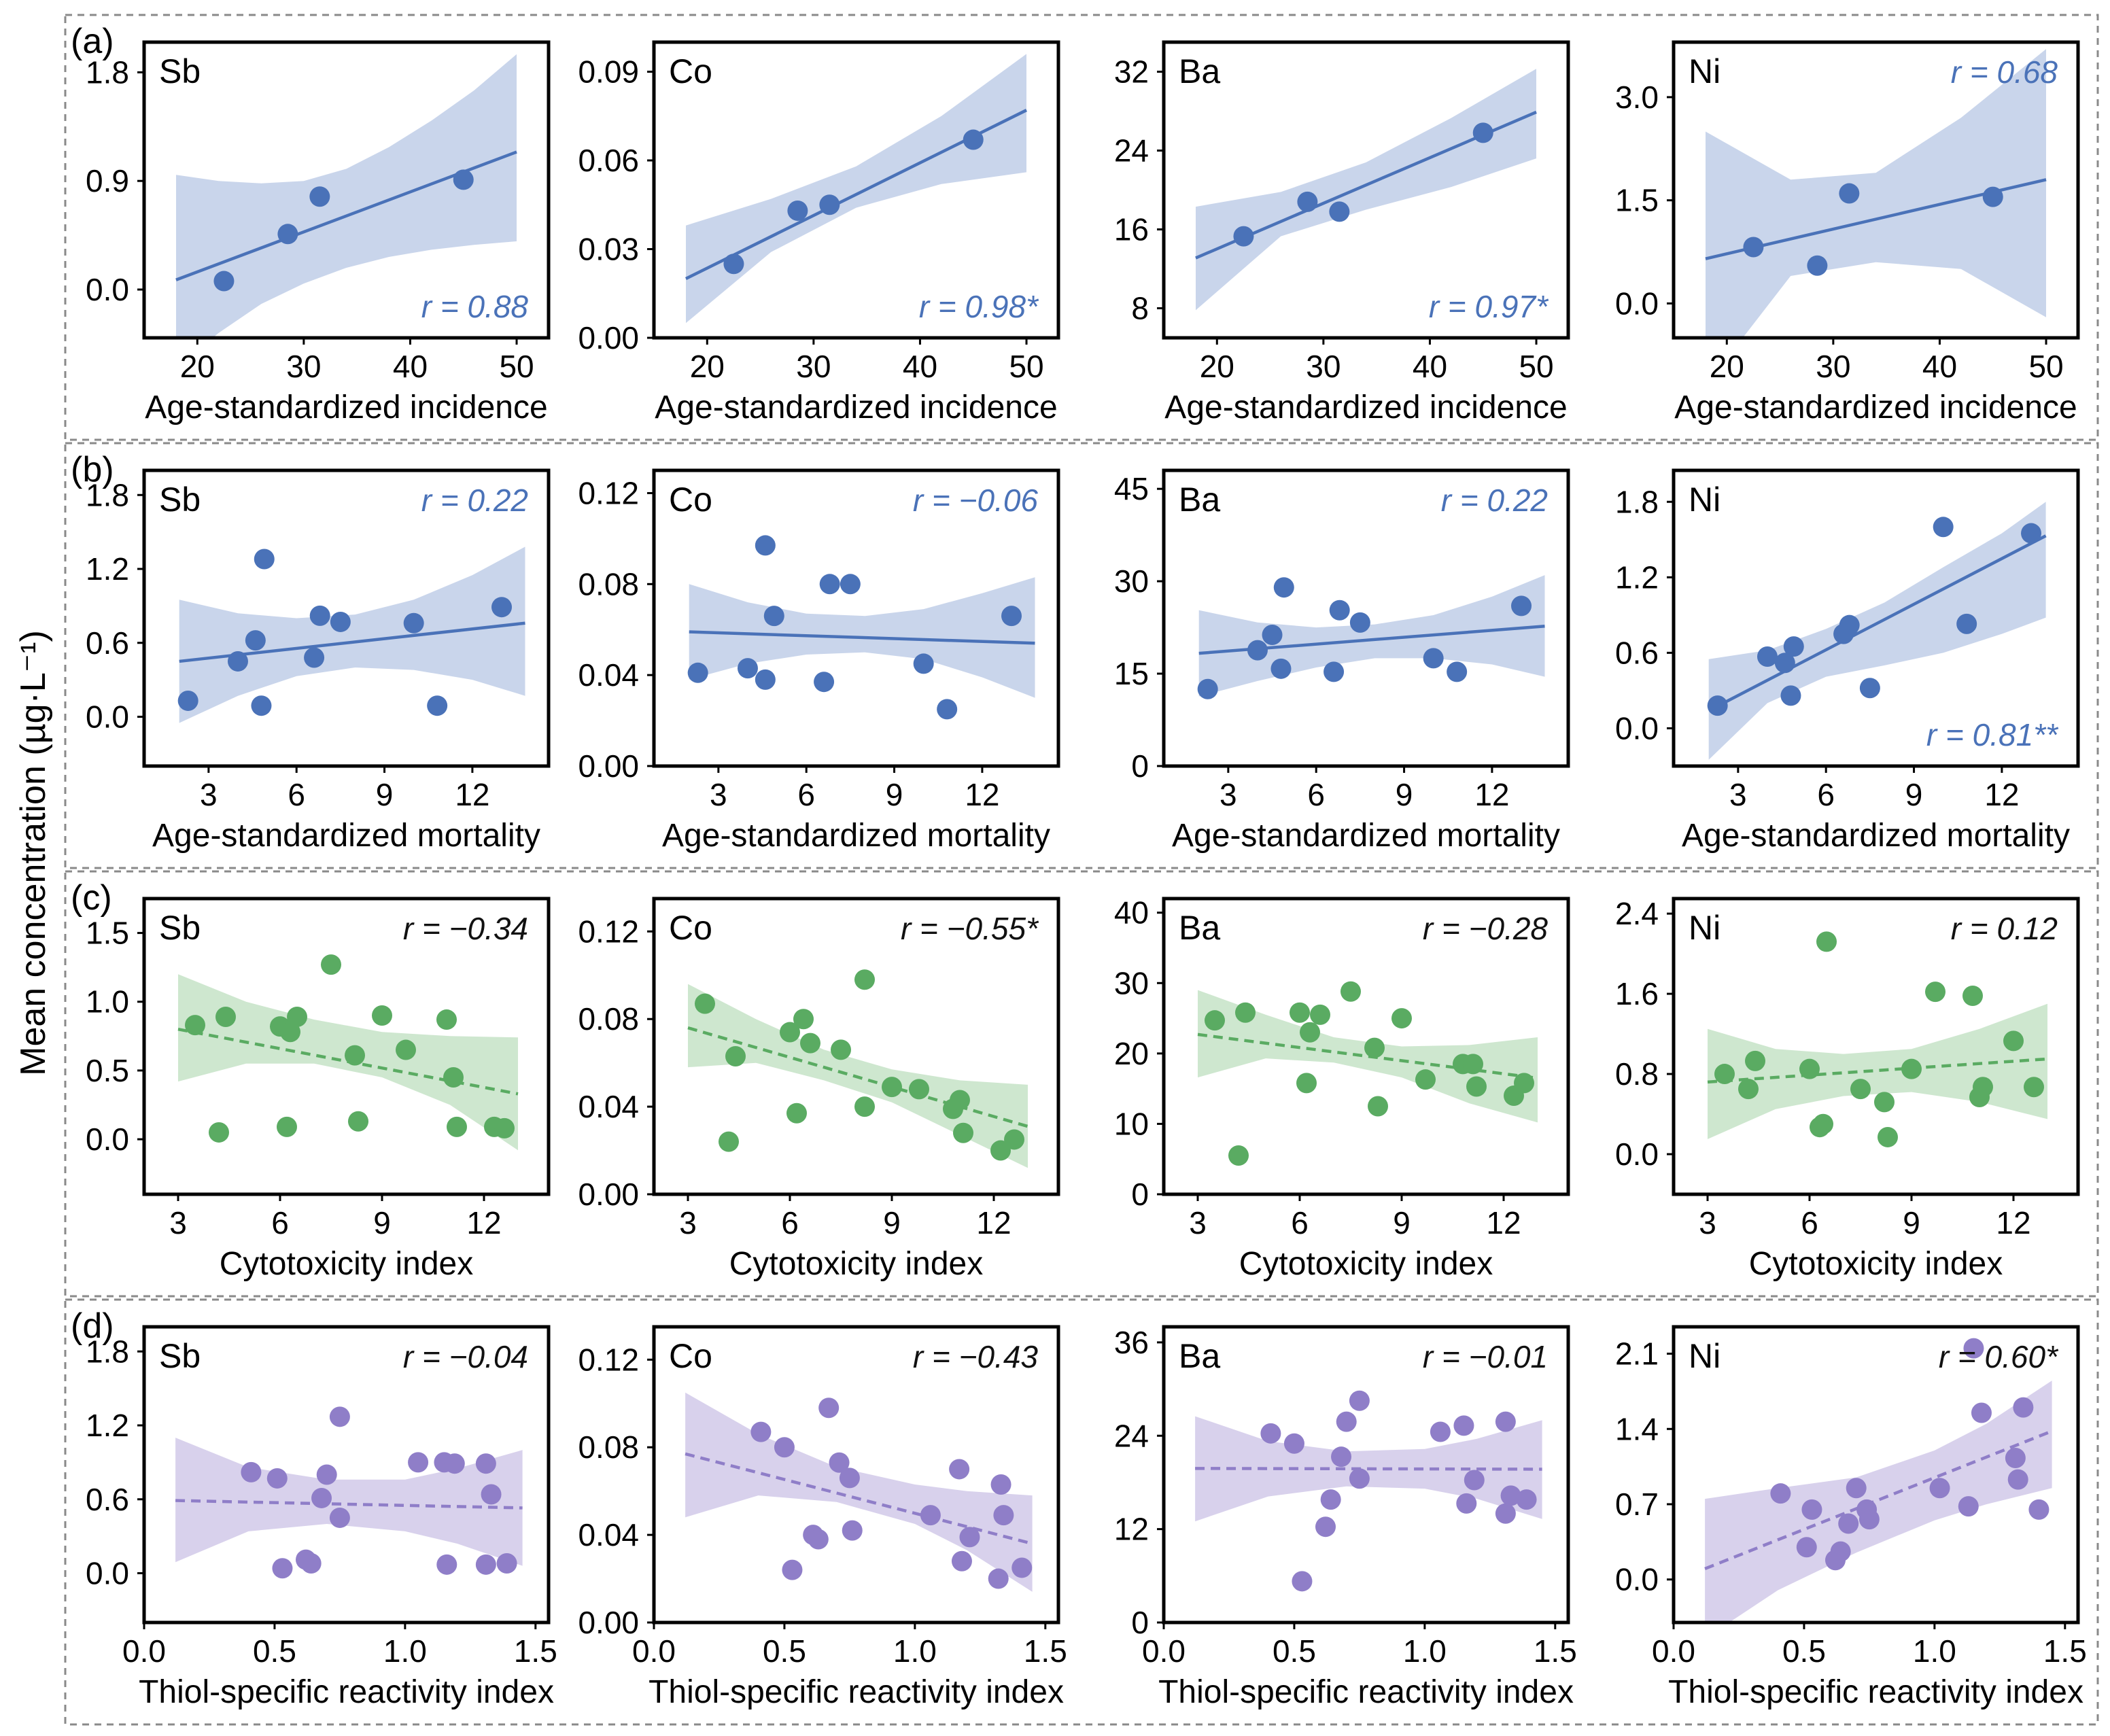 The width and height of the screenshot is (2110, 1736). What do you see at coordinates (1536, 366) in the screenshot?
I see `x-tick-label: 50` at bounding box center [1536, 366].